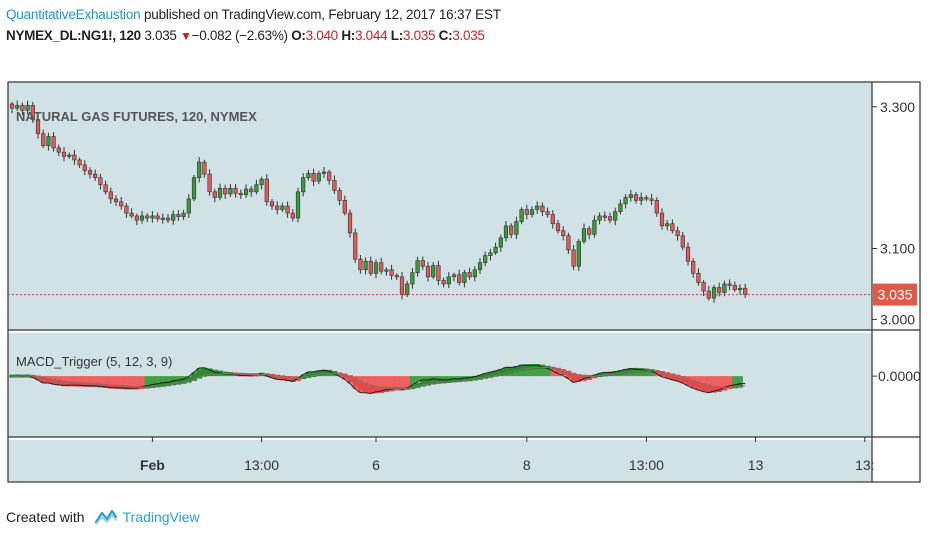  I want to click on footer: Created with TradingView, so click(103, 517).